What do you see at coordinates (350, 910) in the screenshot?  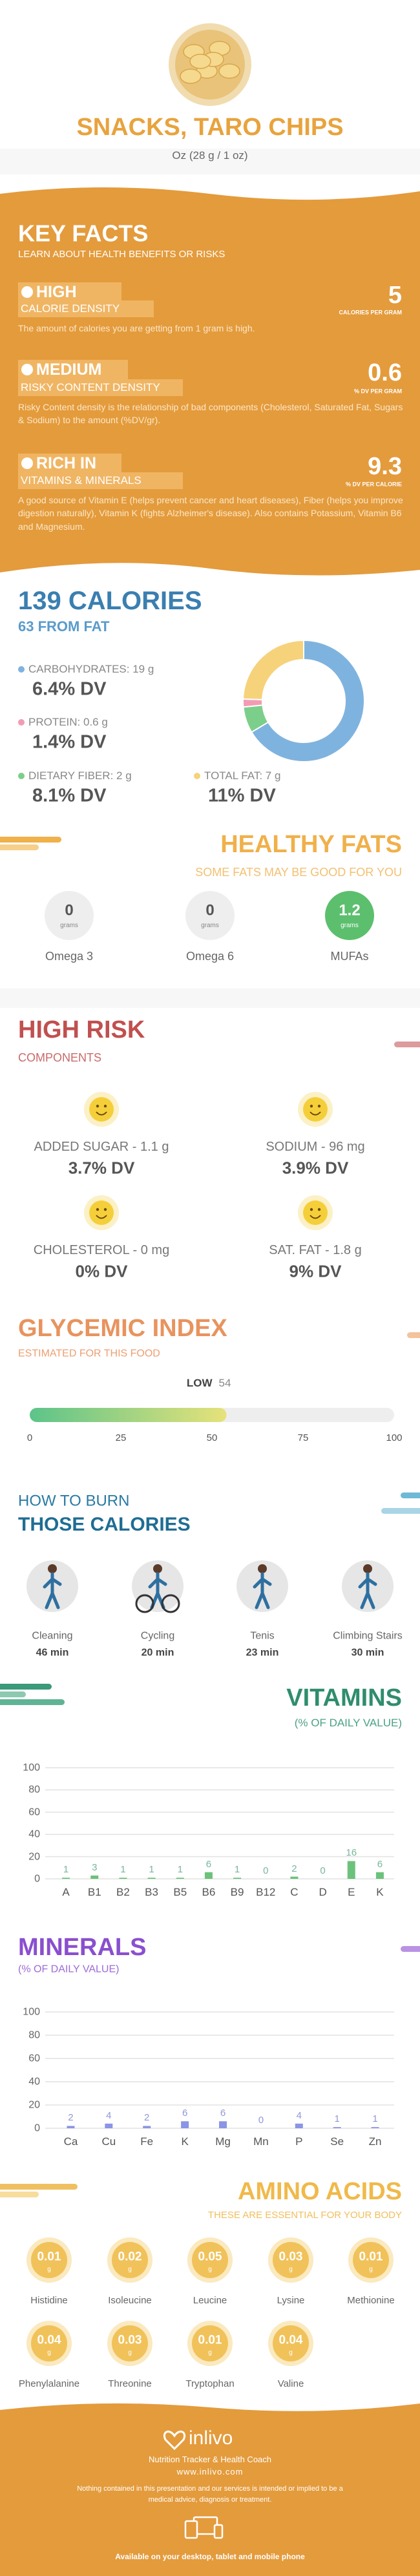 I see `fat-value: 1.2` at bounding box center [350, 910].